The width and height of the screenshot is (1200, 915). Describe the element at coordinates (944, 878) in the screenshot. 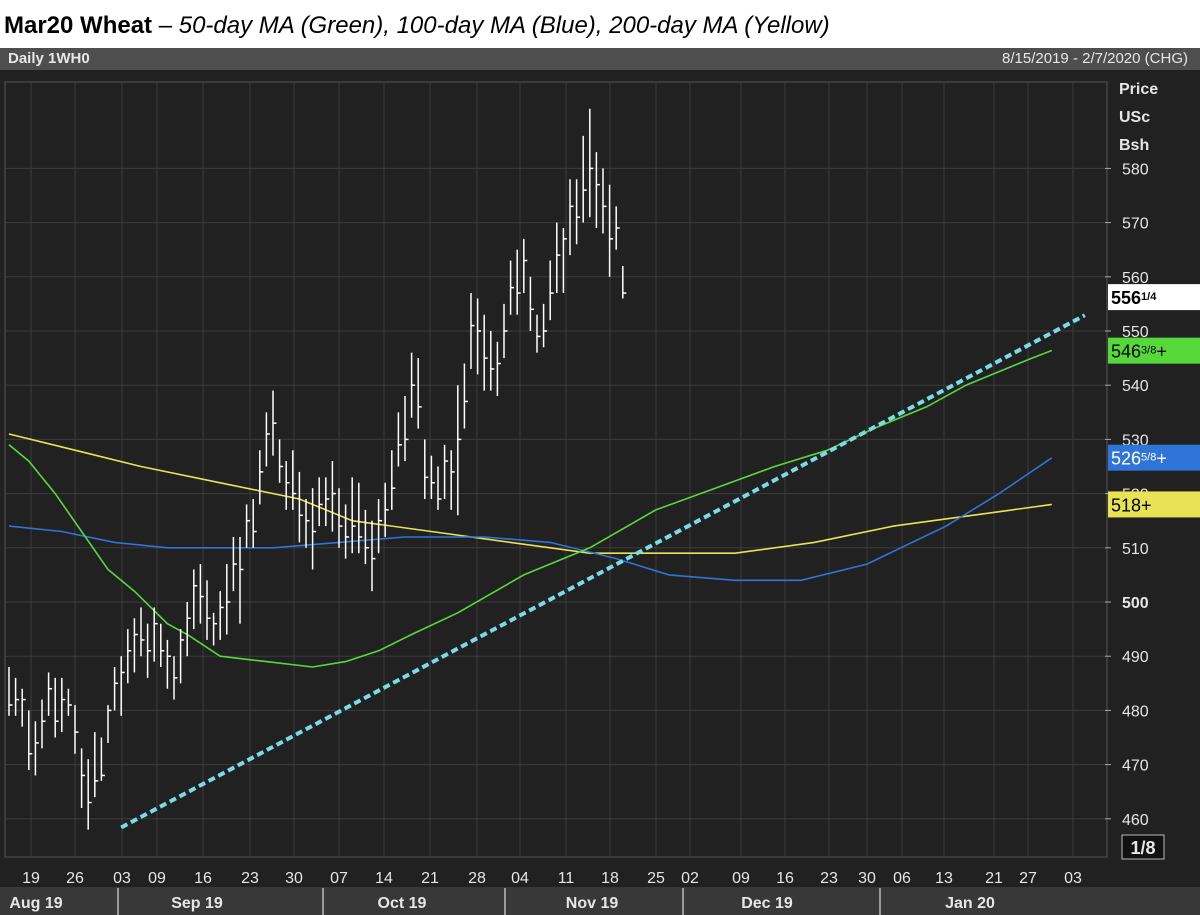

I see `x-day-label-21: 13` at that location.